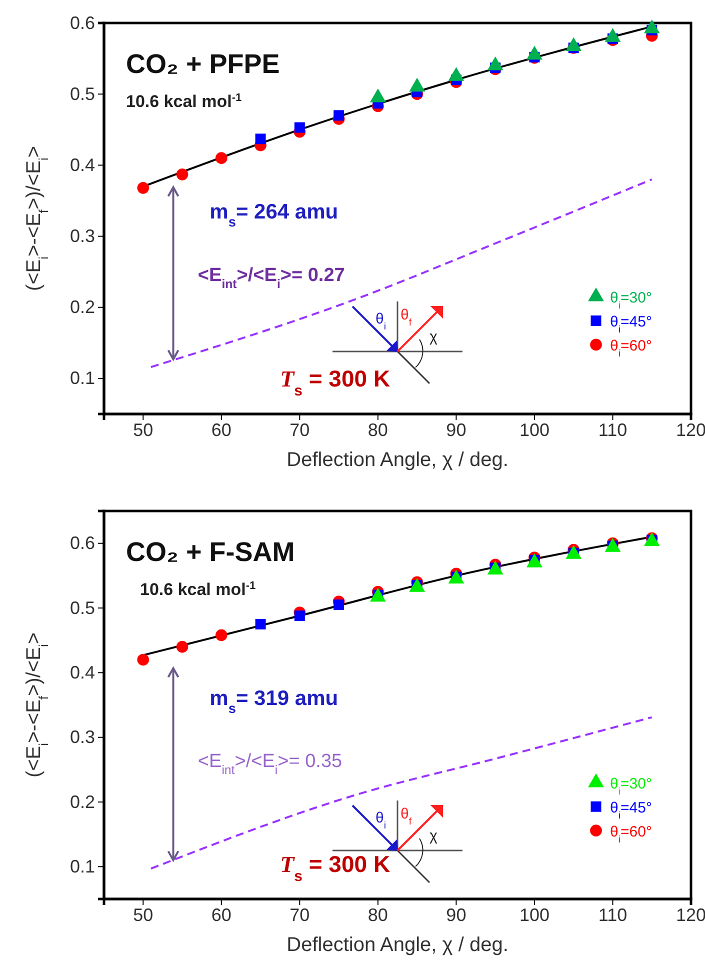  What do you see at coordinates (271, 278) in the screenshot?
I see `annotation: <E$_{int}$>/<E$_{i}$>= 0.27` at bounding box center [271, 278].